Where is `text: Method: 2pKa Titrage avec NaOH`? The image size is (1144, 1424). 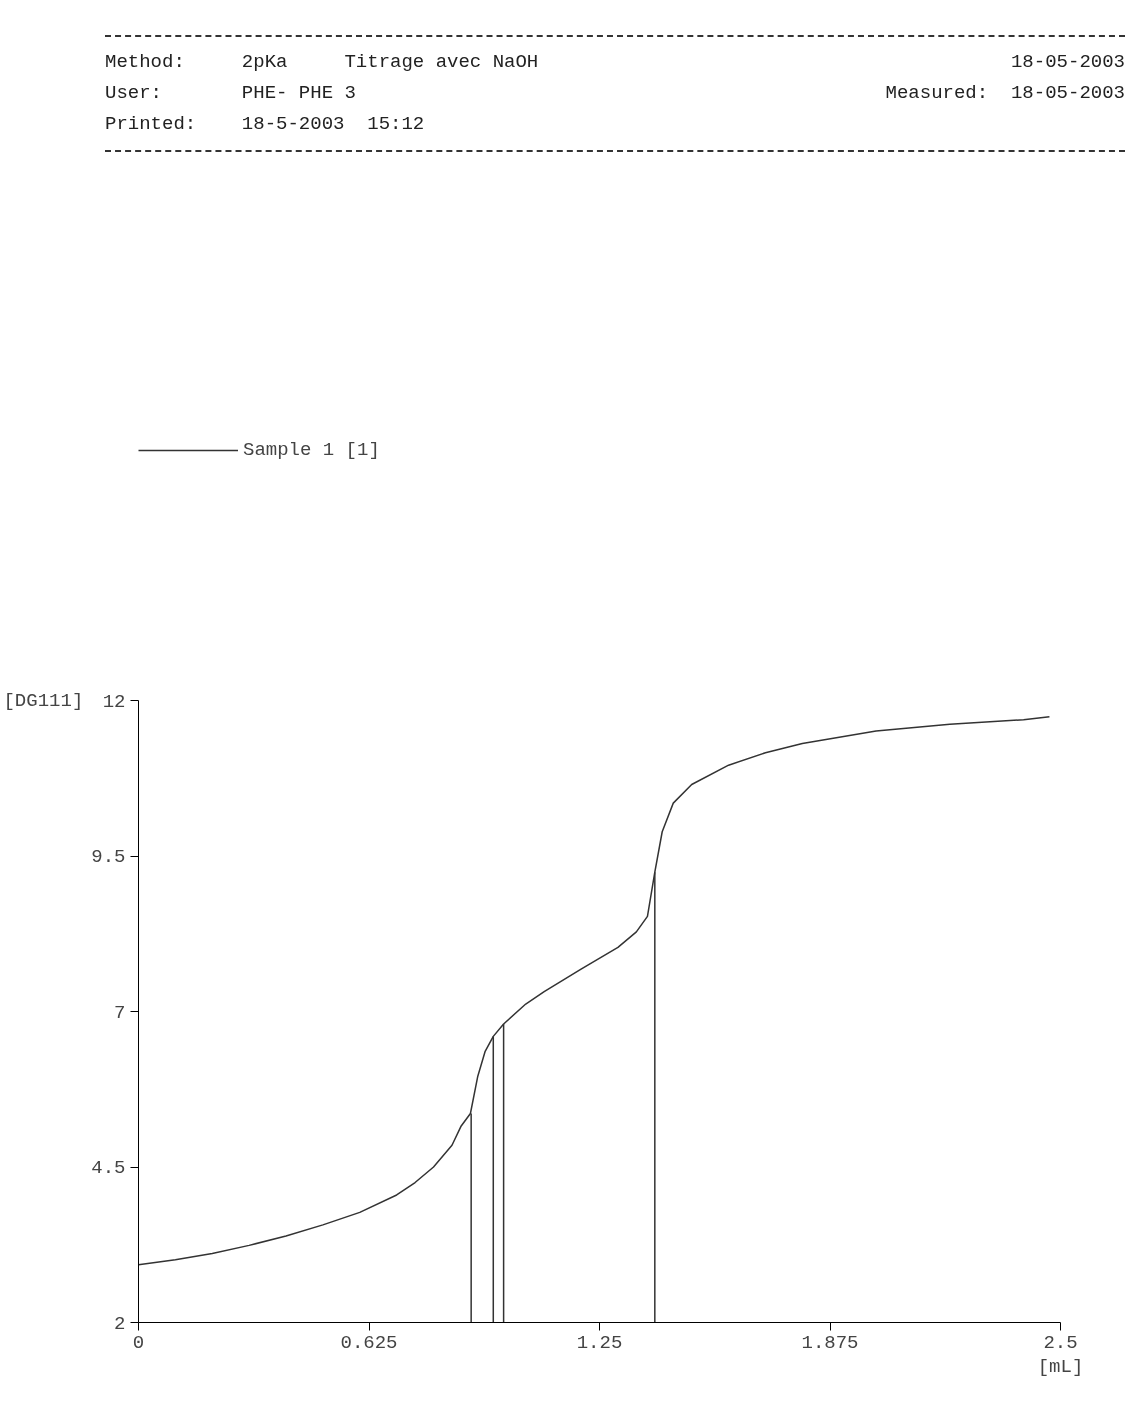 text: Method: 2pKa Titrage avec NaOH is located at coordinates (322, 62).